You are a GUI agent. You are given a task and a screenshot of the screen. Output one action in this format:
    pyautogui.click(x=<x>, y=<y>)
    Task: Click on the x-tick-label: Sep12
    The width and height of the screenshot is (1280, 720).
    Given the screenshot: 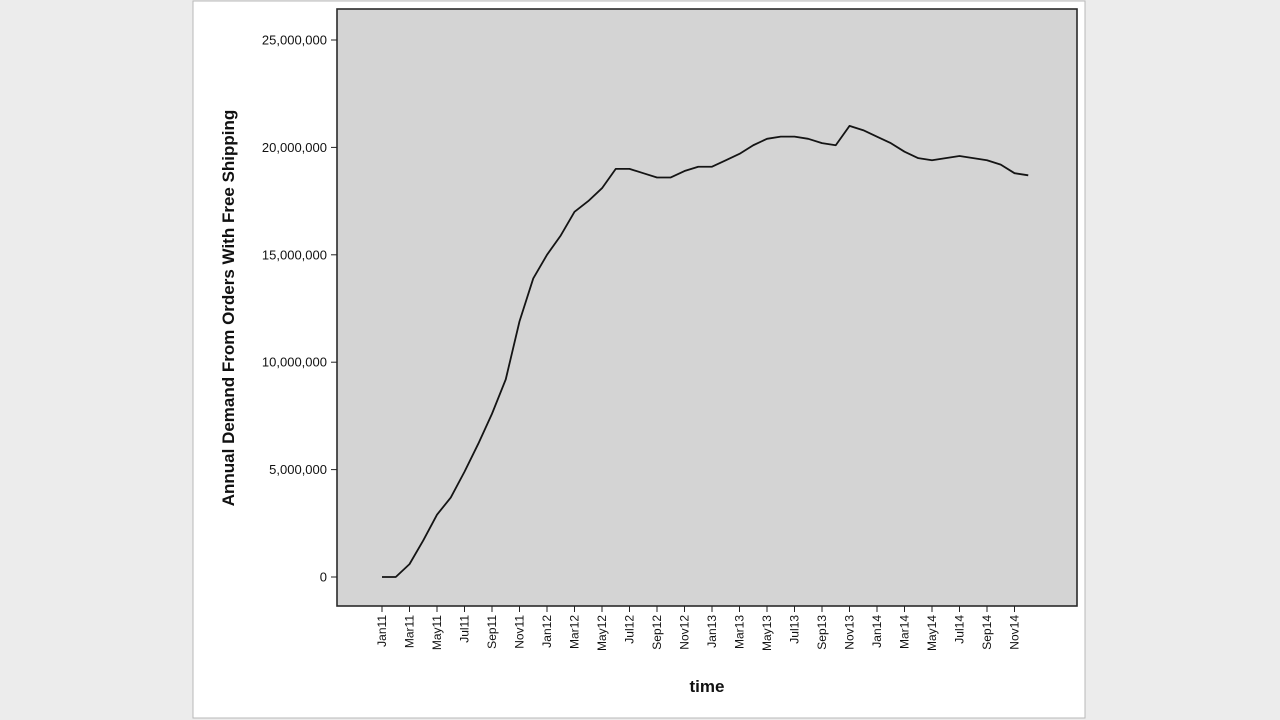 What is the action you would take?
    pyautogui.click(x=657, y=632)
    